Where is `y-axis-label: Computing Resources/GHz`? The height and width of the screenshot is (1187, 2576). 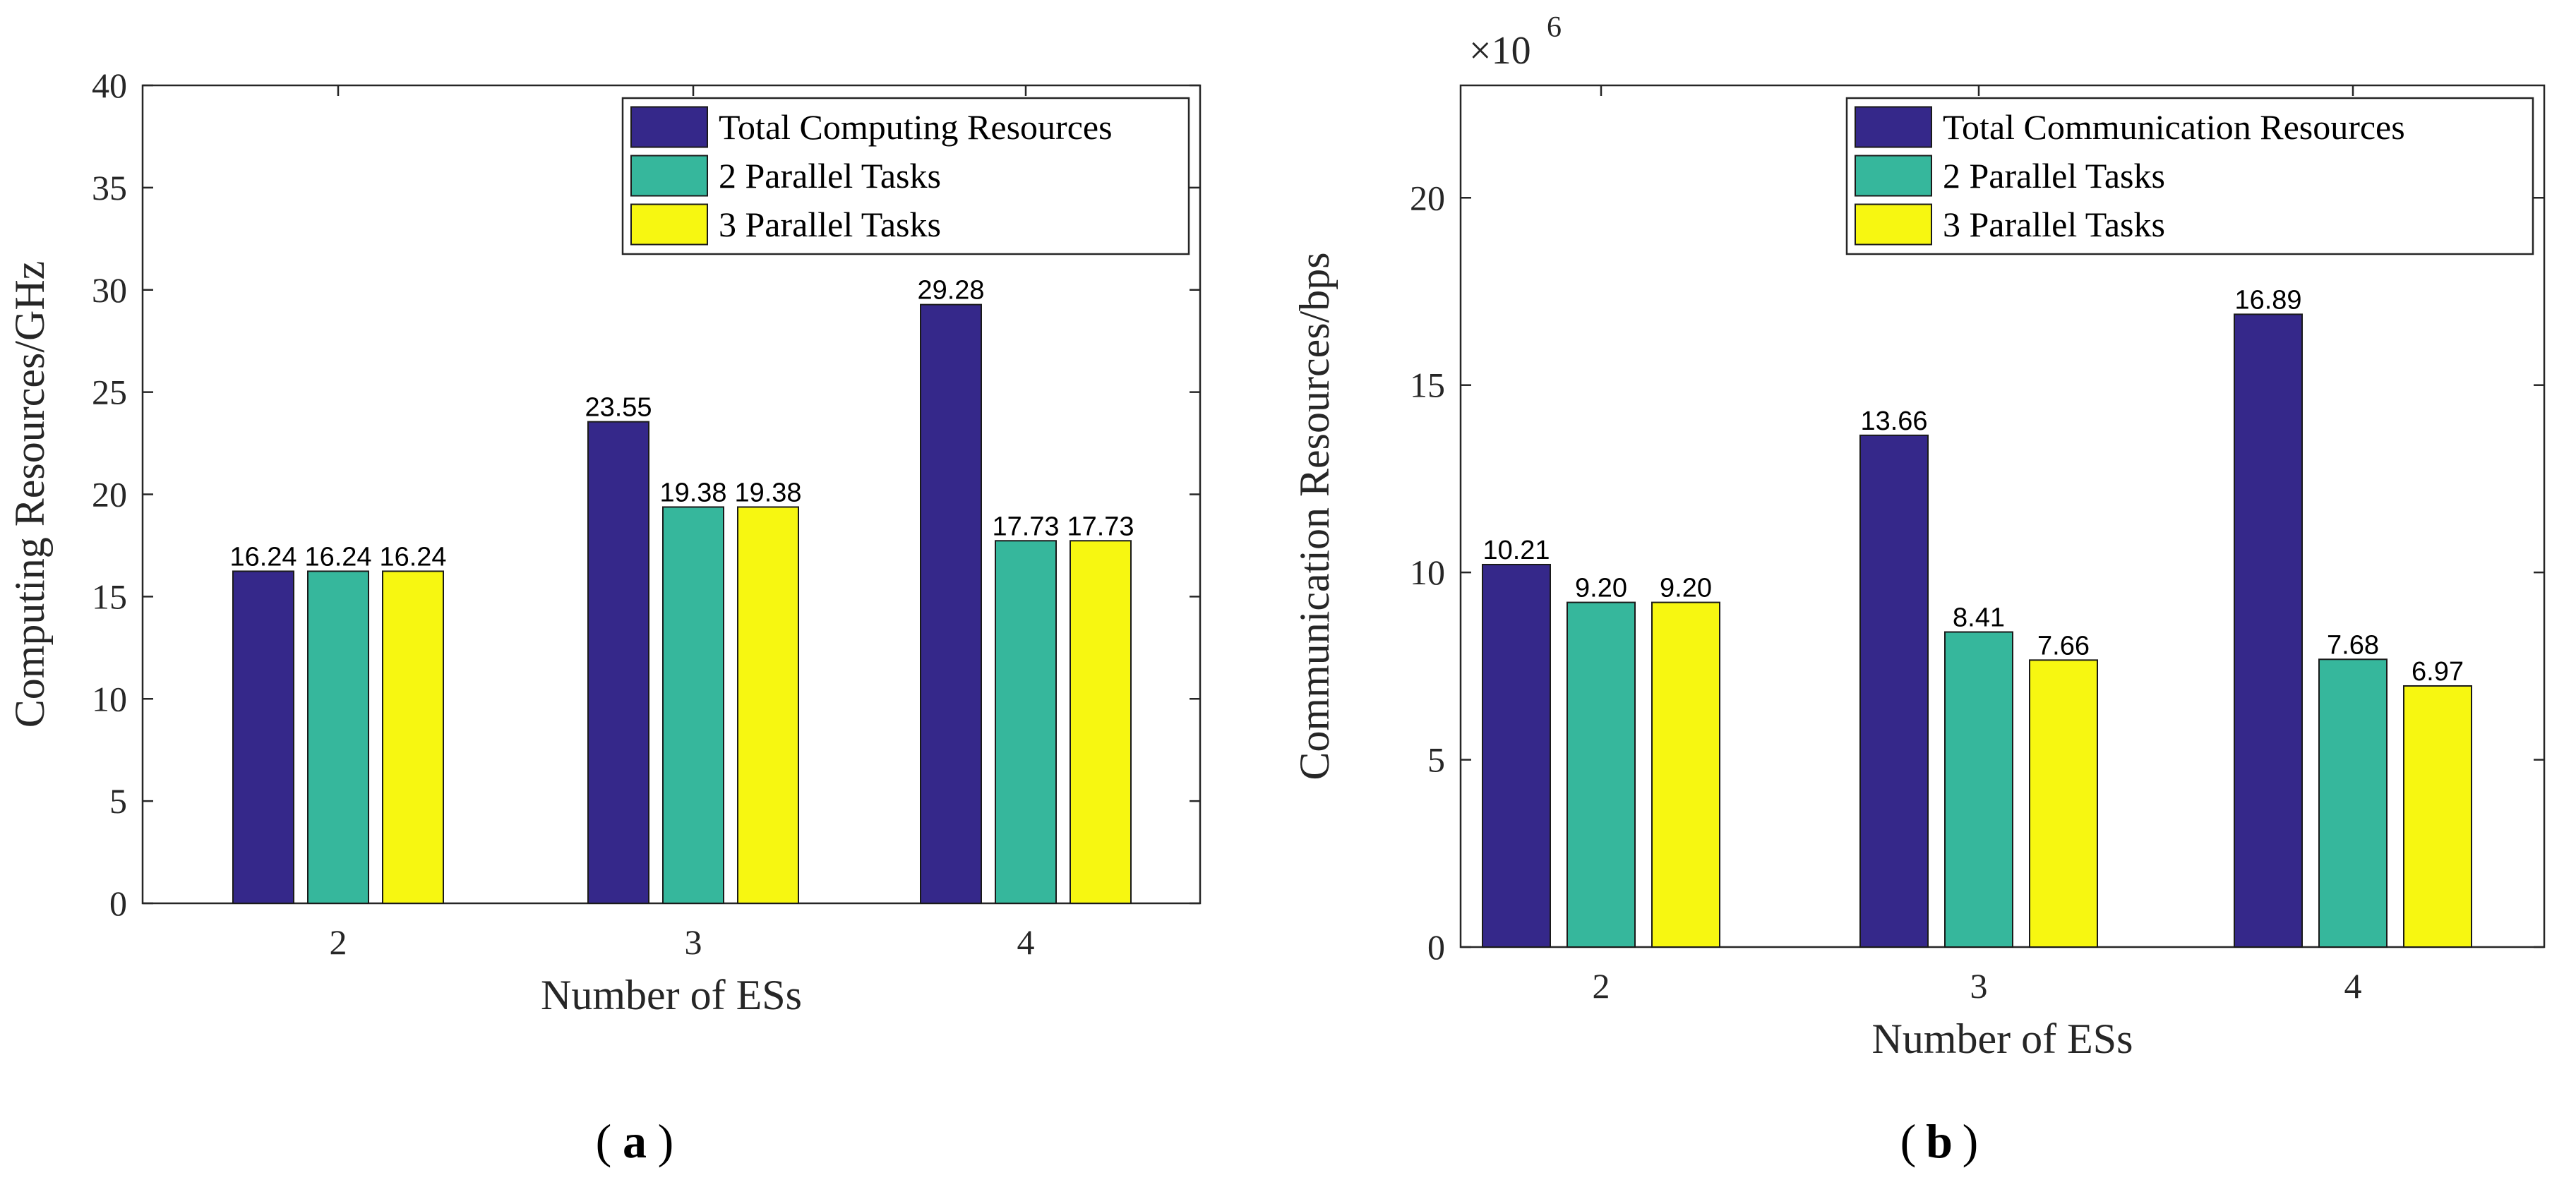 y-axis-label: Computing Resources/GHz is located at coordinates (29, 495).